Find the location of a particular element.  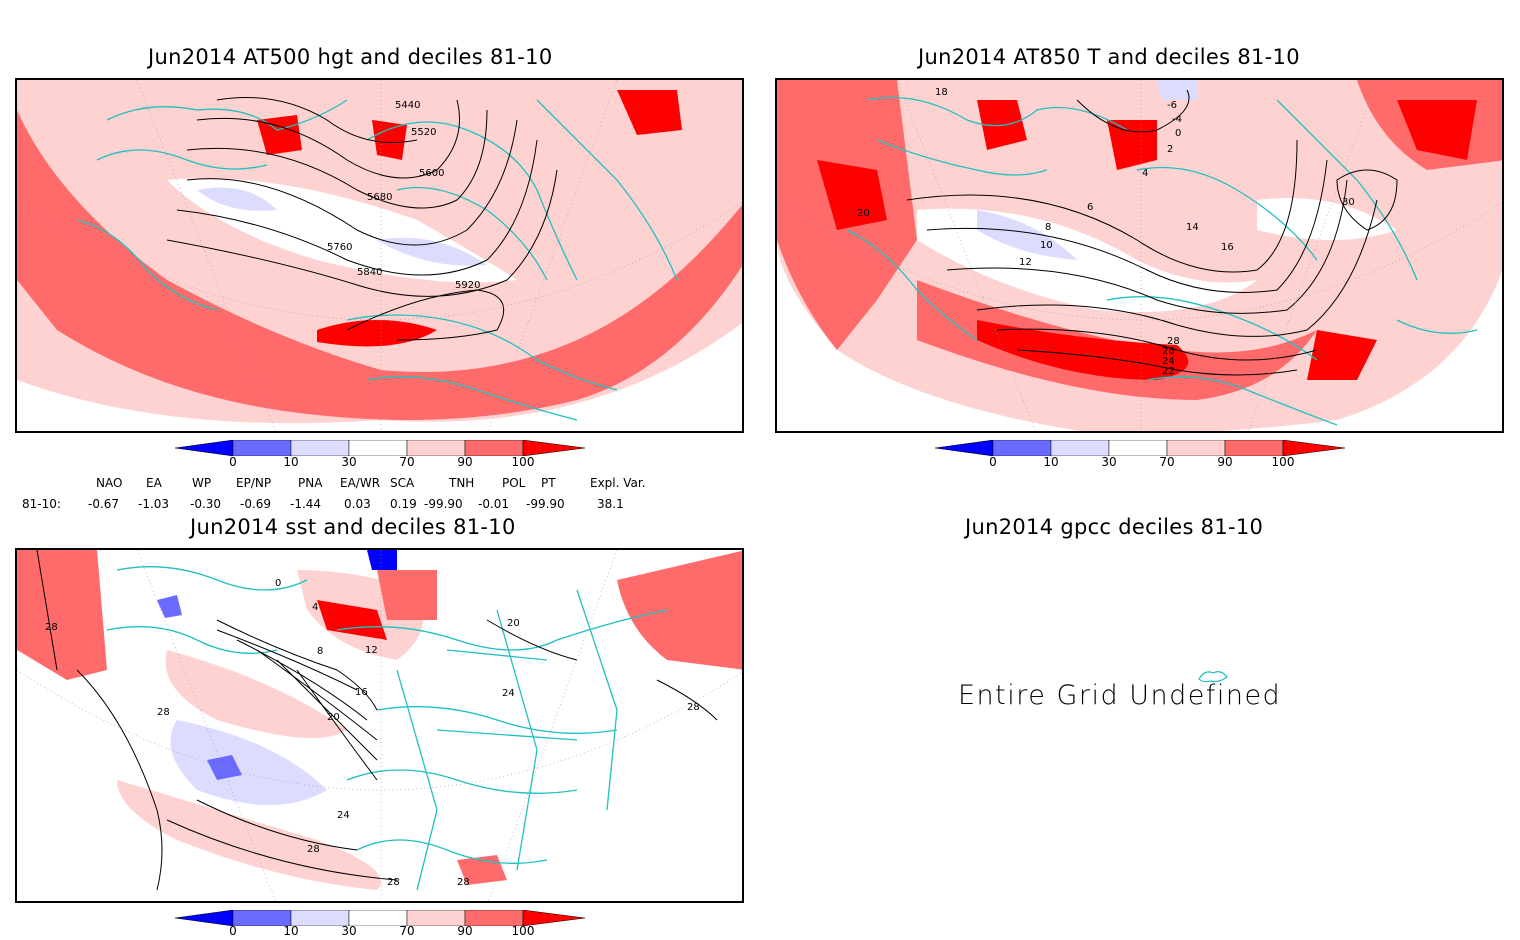

index-value: -0.69 is located at coordinates (256, 504).